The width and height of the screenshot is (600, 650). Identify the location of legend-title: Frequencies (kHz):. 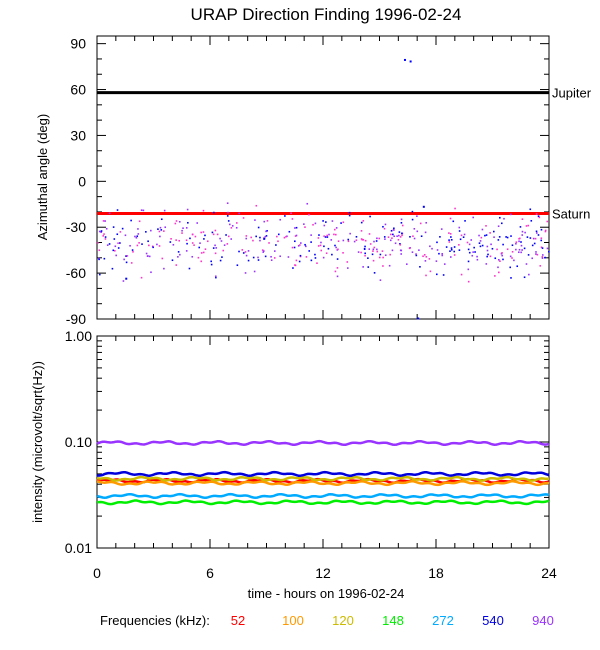
(155, 620).